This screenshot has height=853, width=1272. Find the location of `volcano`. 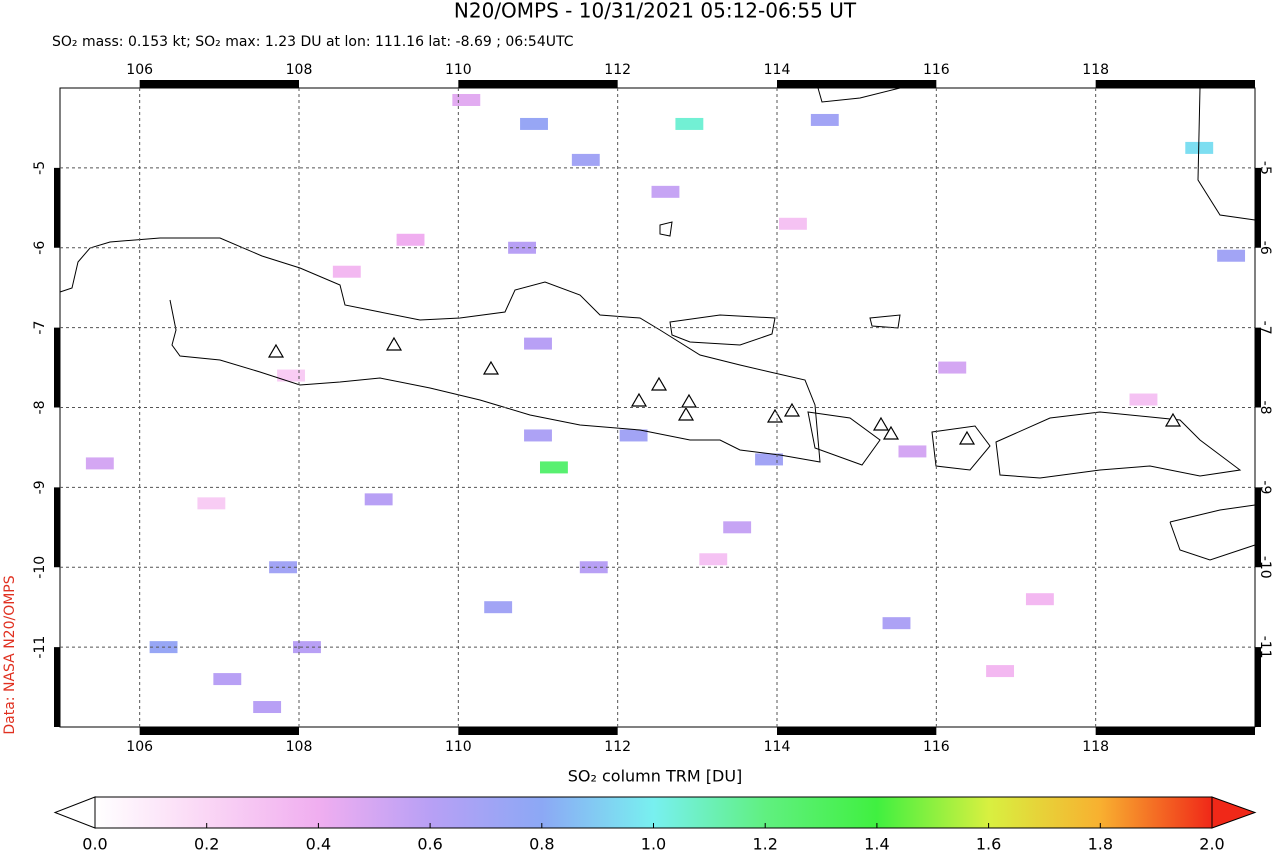

volcano is located at coordinates (724, 390).